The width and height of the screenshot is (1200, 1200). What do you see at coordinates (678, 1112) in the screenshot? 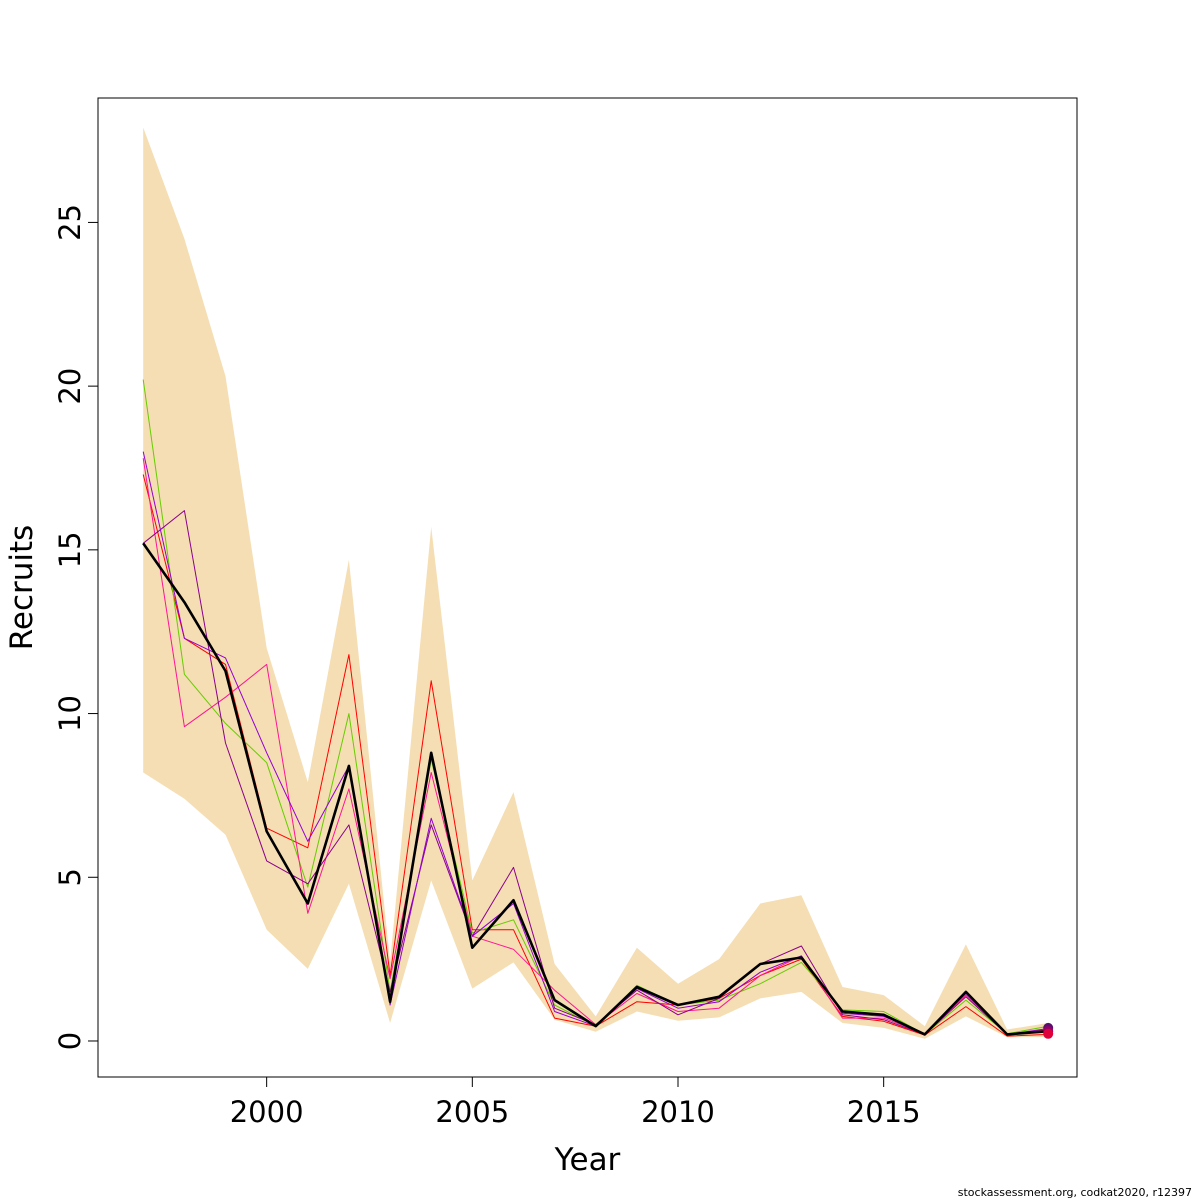
I see `x-tick-label: 2010` at bounding box center [678, 1112].